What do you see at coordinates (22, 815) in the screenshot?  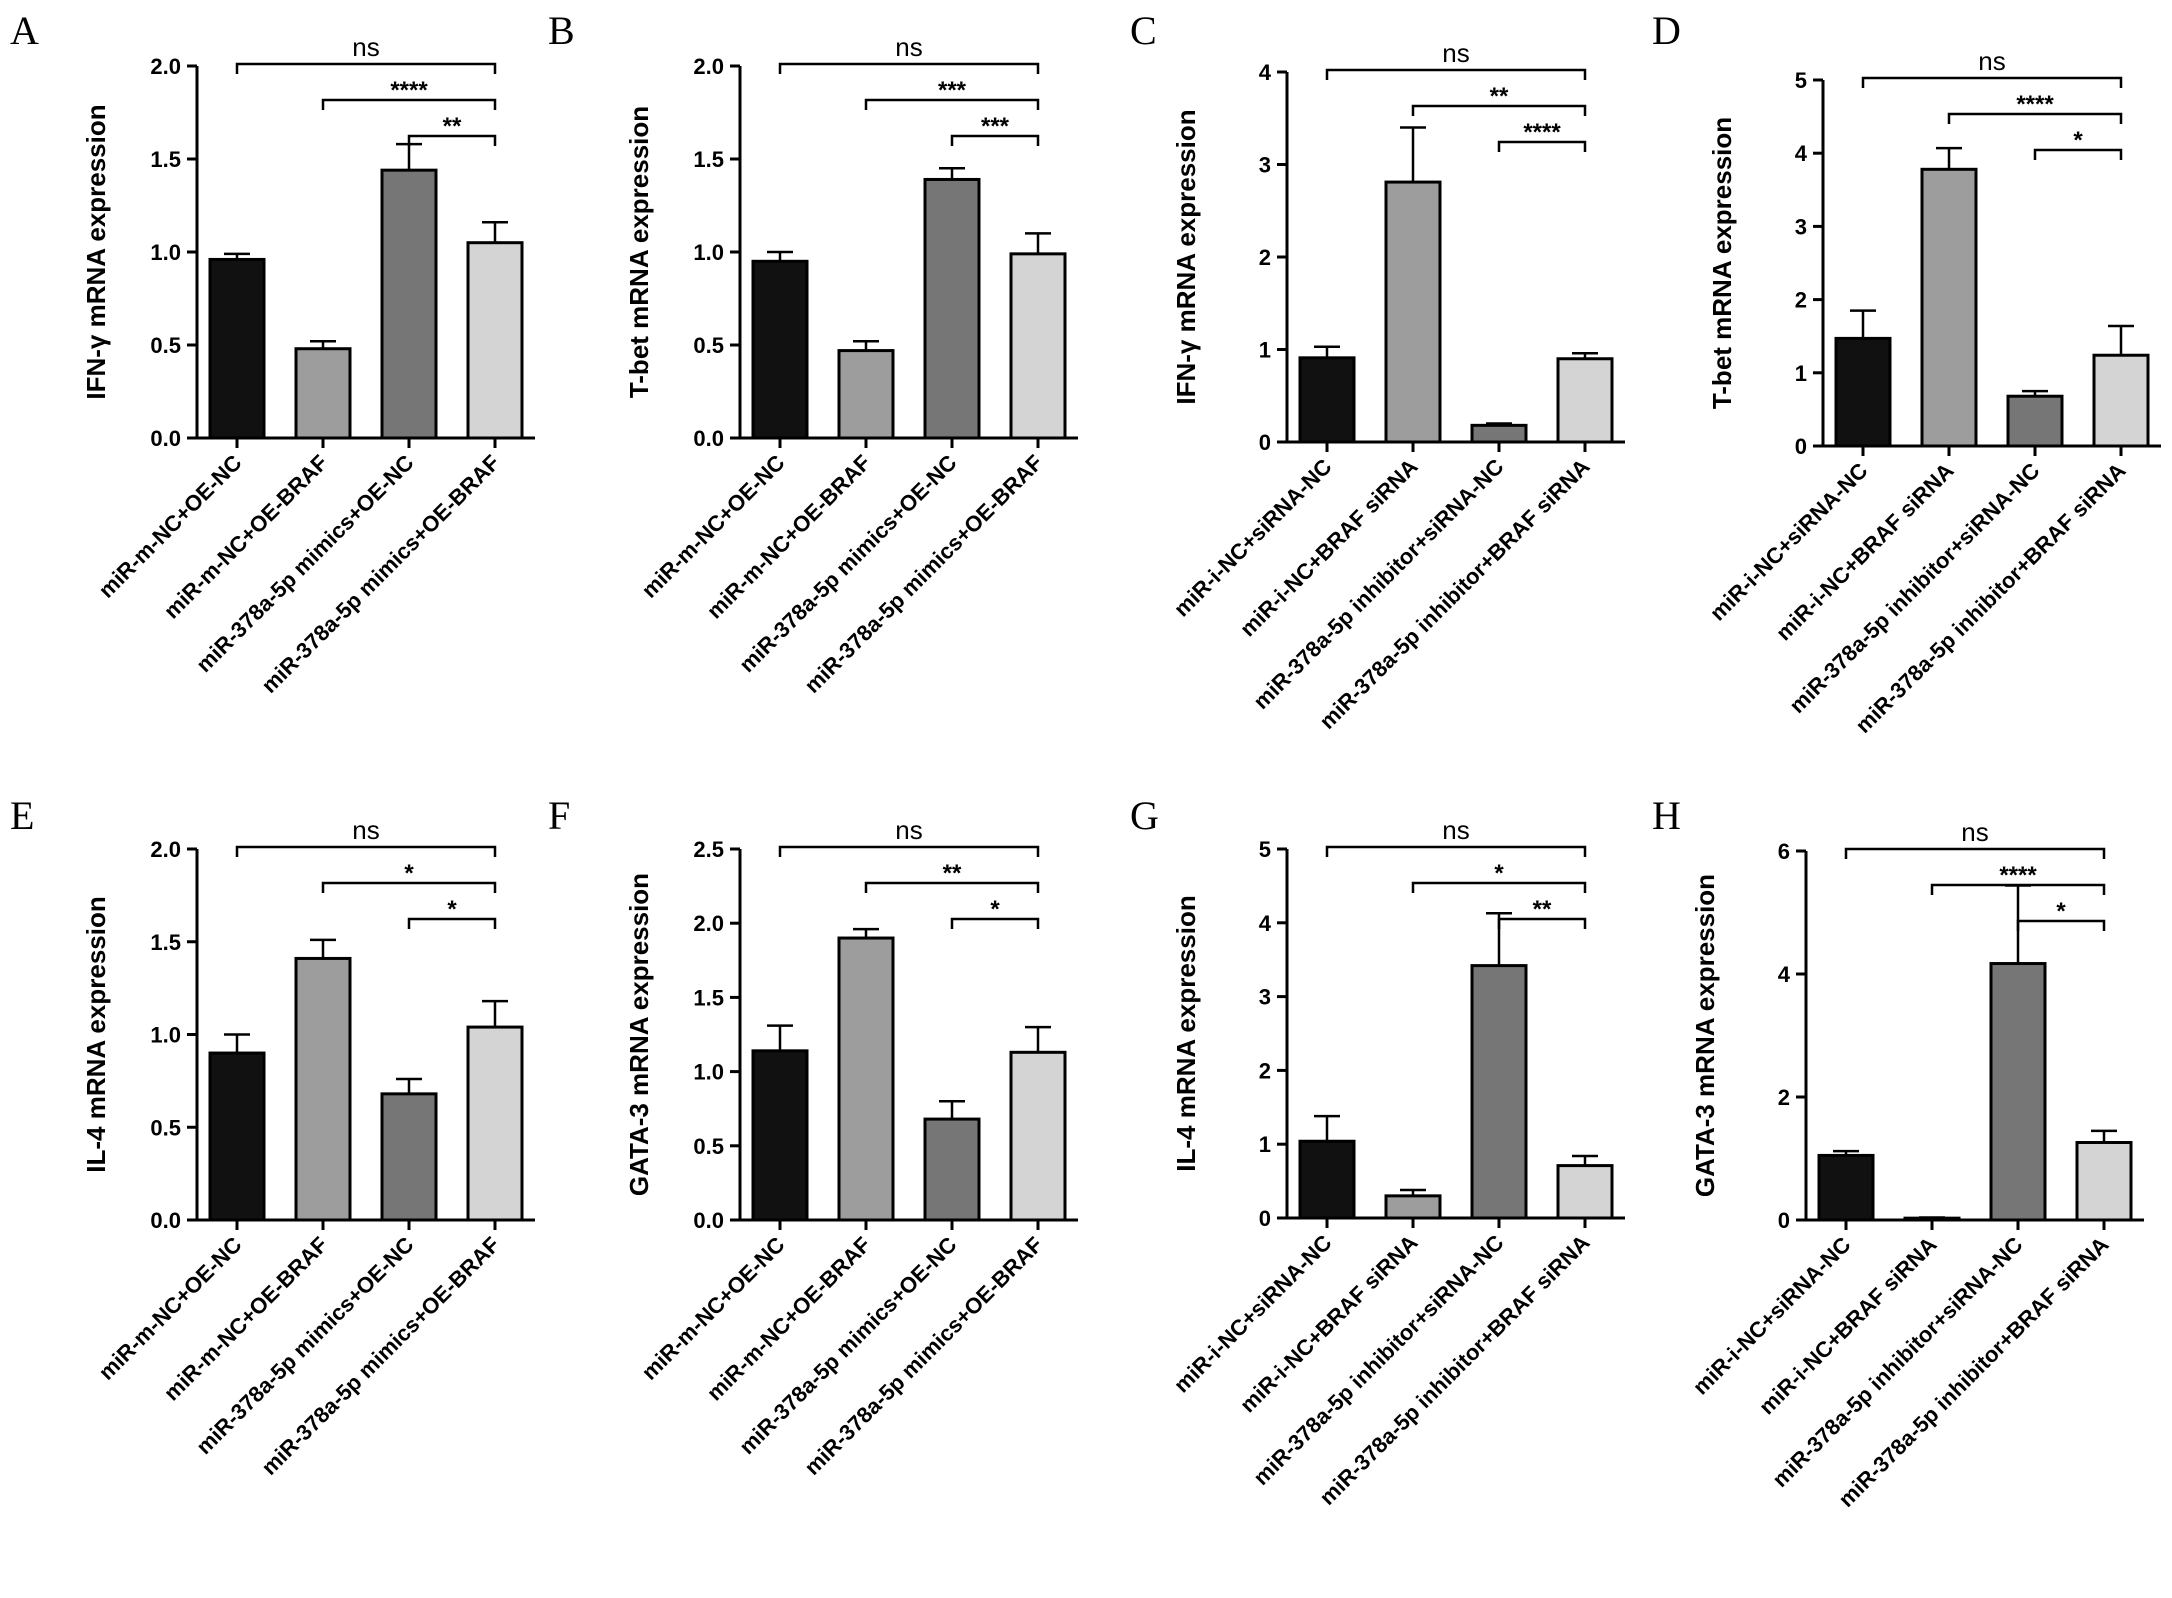 I see `panel-letter: E` at bounding box center [22, 815].